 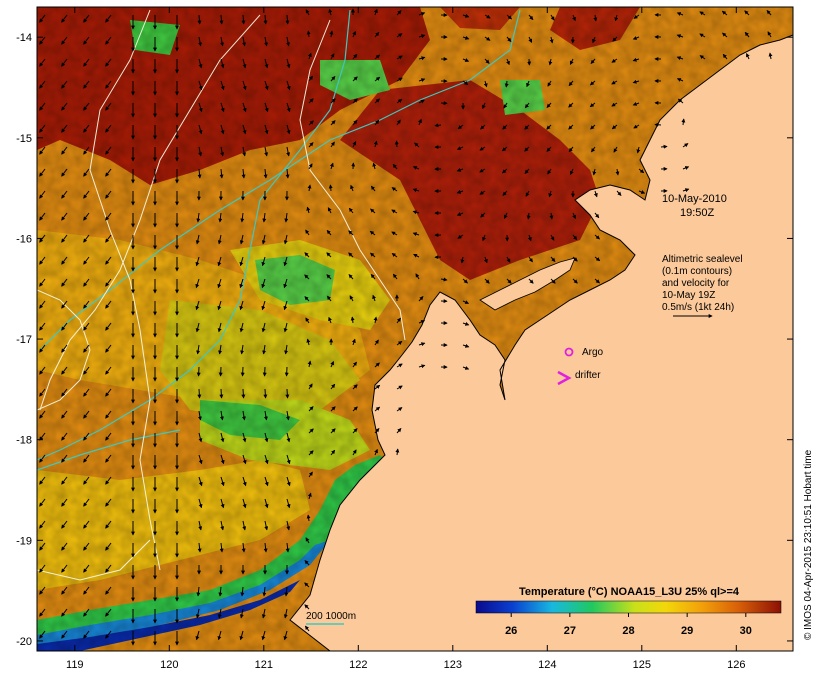 I want to click on argo-legend: Argo, so click(x=584, y=352).